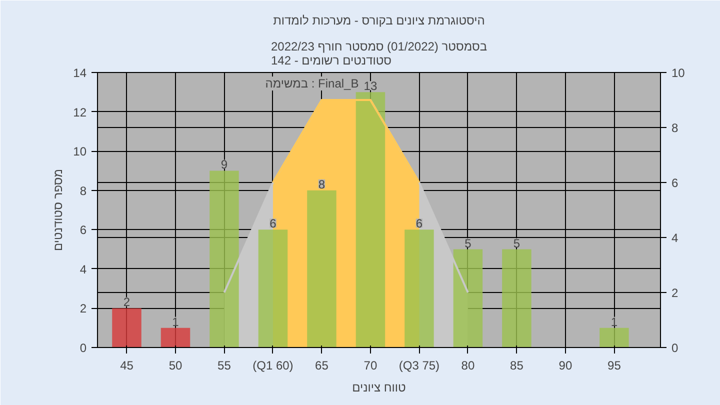 The image size is (720, 405). I want to click on x-tick-label: 95, so click(615, 365).